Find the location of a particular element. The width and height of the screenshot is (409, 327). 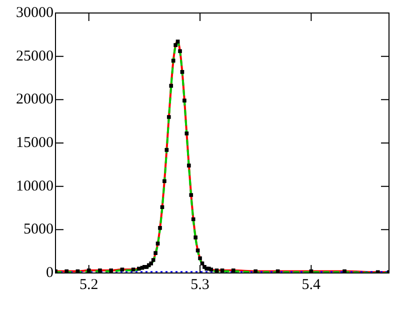

y-tick-label: 10000 is located at coordinates (35, 186).